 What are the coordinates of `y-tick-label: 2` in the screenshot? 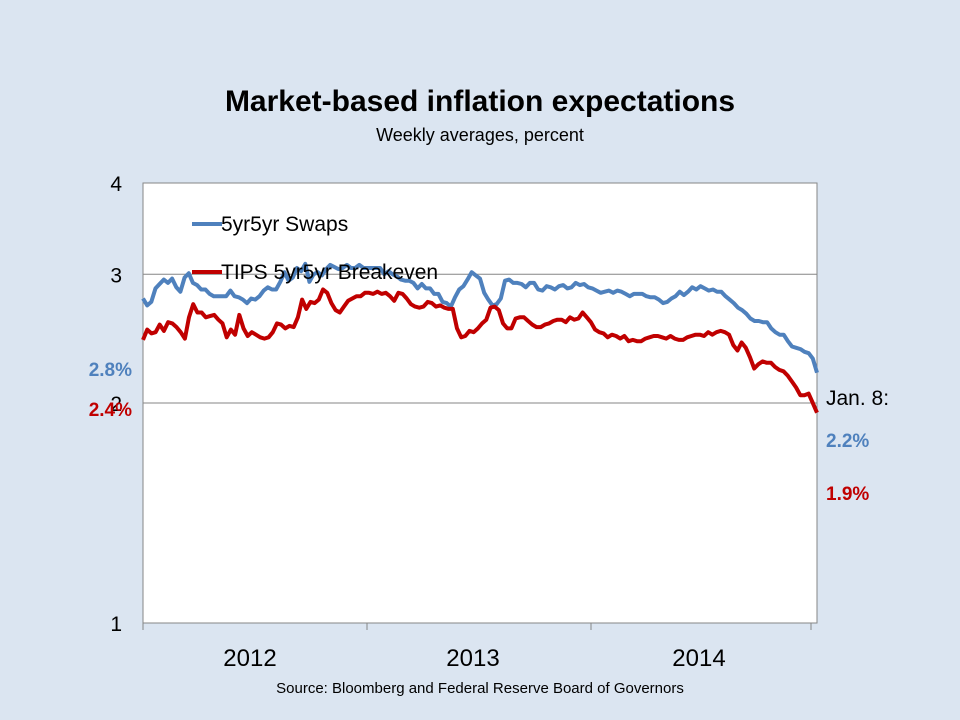 It's located at (116, 404).